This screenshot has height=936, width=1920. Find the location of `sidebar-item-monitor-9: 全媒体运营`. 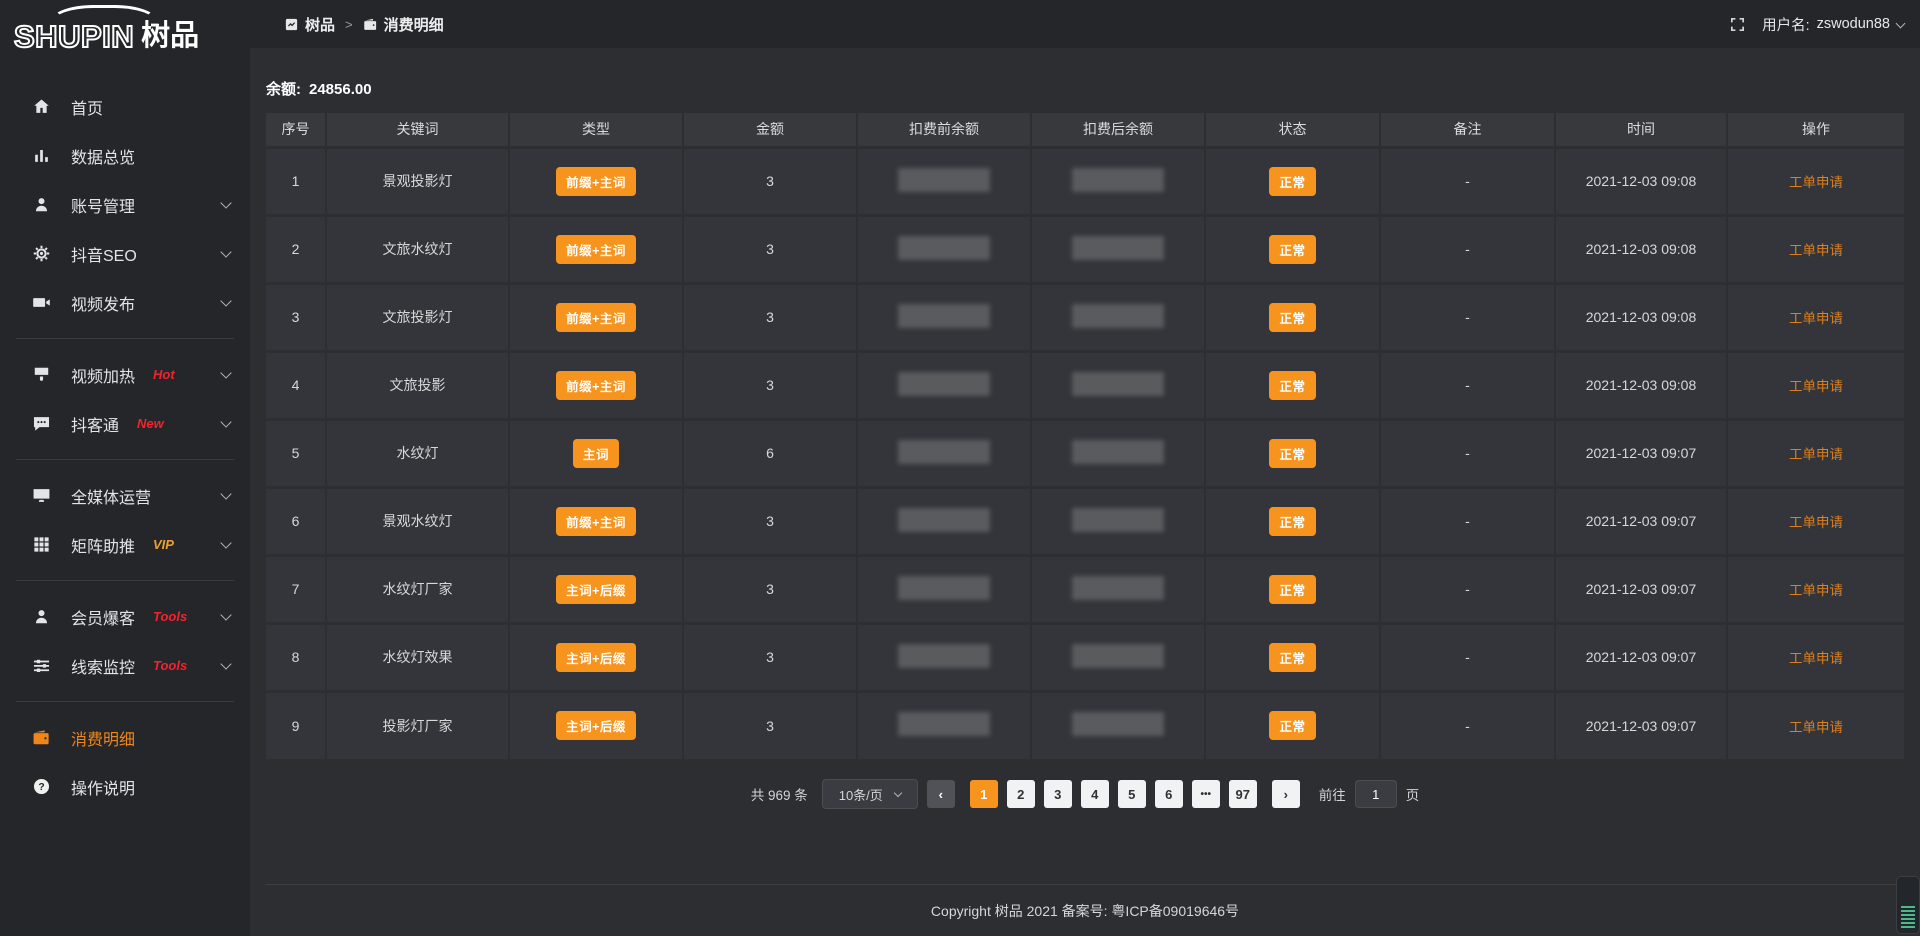

sidebar-item-monitor-9: 全媒体运营 is located at coordinates (125, 495).